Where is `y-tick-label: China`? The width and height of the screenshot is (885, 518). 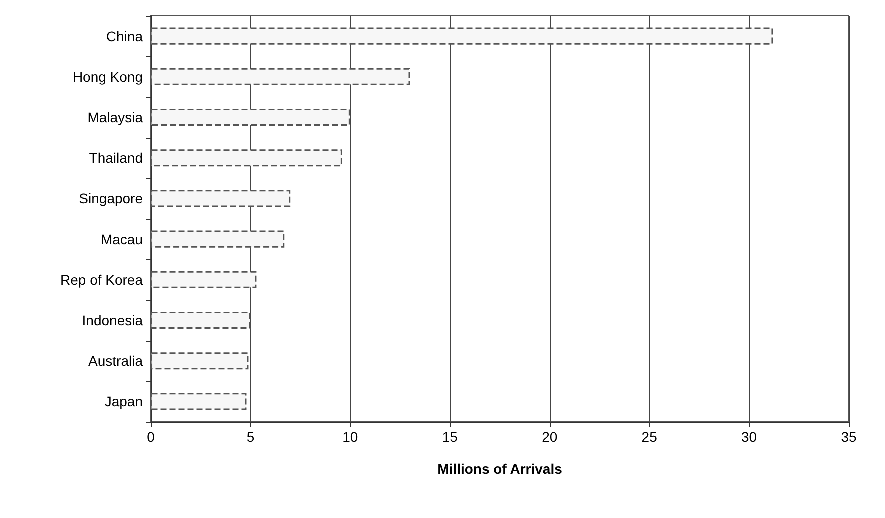 y-tick-label: China is located at coordinates (125, 36).